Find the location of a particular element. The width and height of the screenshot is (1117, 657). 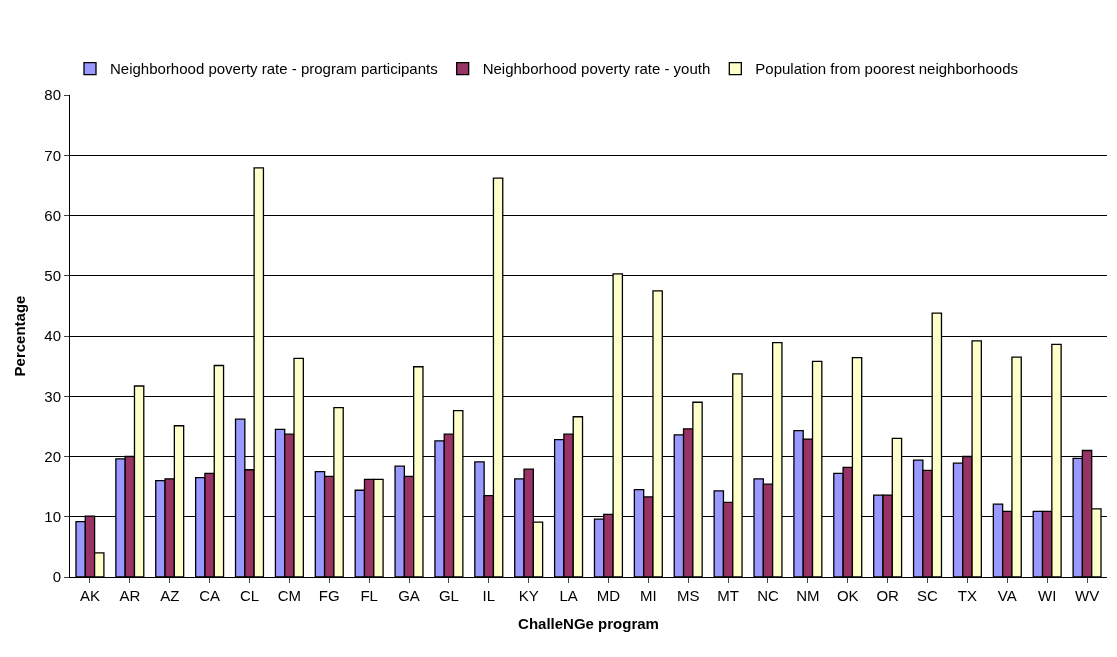

x-tick-label: WV is located at coordinates (1087, 595).